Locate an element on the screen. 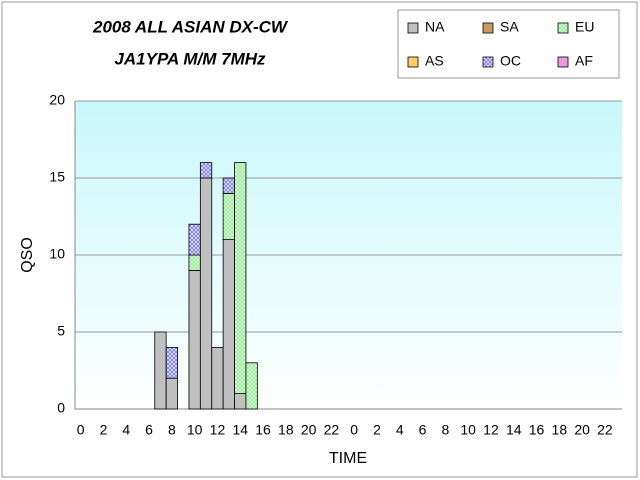  y-tick-label: 0 is located at coordinates (61, 408).